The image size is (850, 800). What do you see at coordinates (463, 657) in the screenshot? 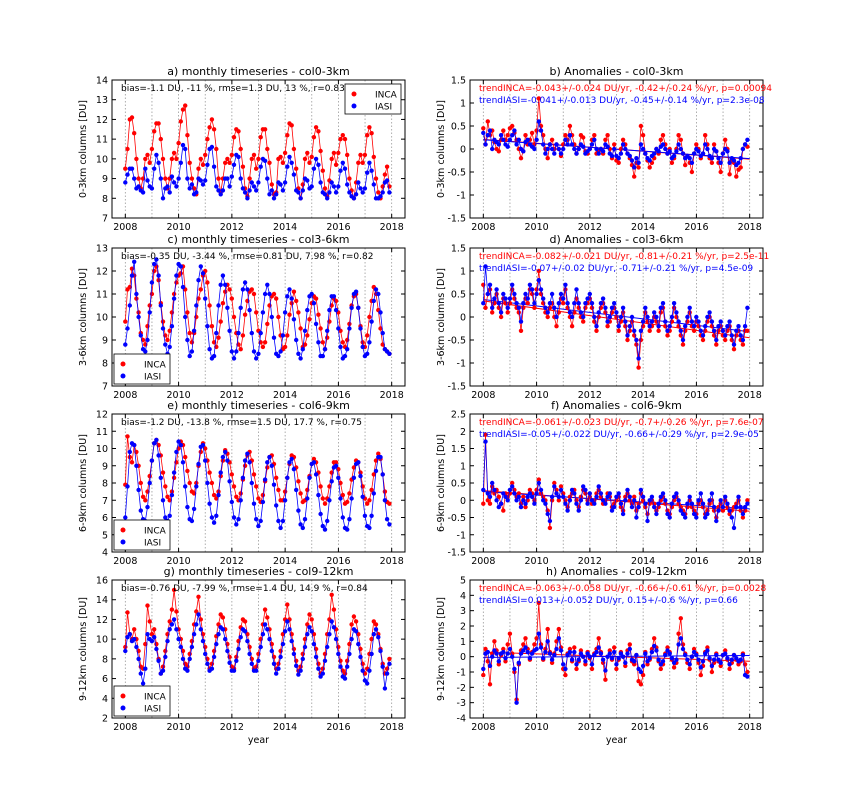
I see `y-tick-label: 0` at bounding box center [463, 657].